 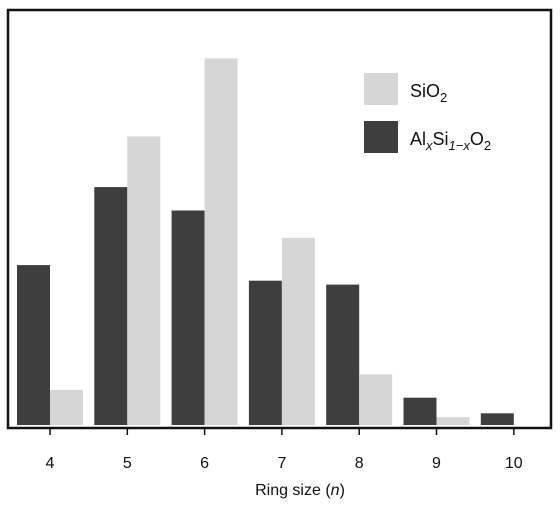 What do you see at coordinates (514, 463) in the screenshot?
I see `x-tick-label-10: 10` at bounding box center [514, 463].